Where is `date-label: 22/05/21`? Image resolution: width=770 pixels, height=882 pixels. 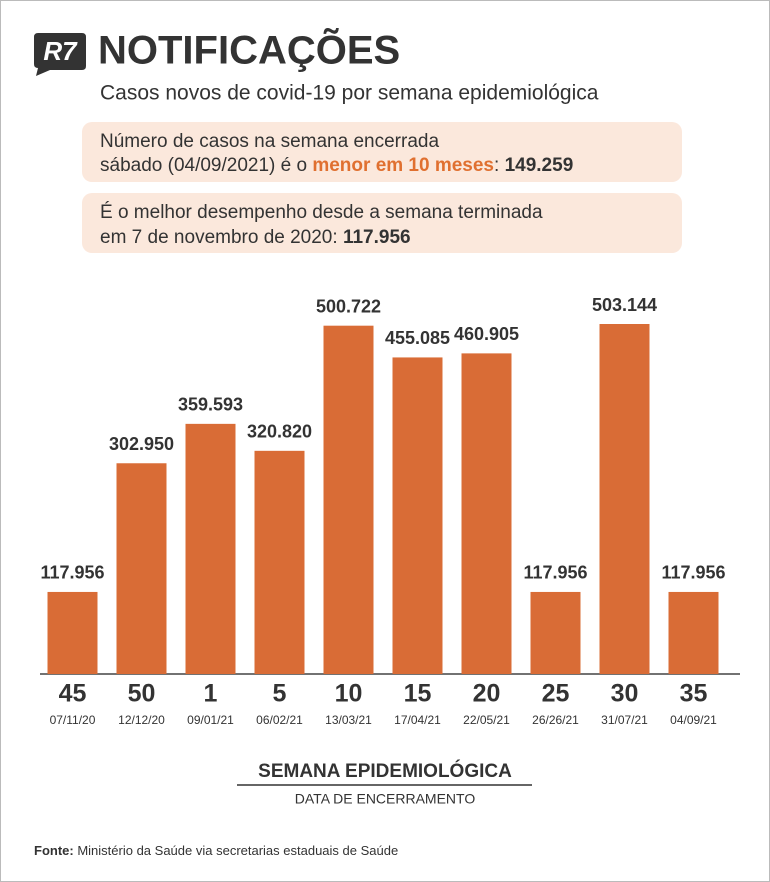
date-label: 22/05/21 is located at coordinates (486, 720).